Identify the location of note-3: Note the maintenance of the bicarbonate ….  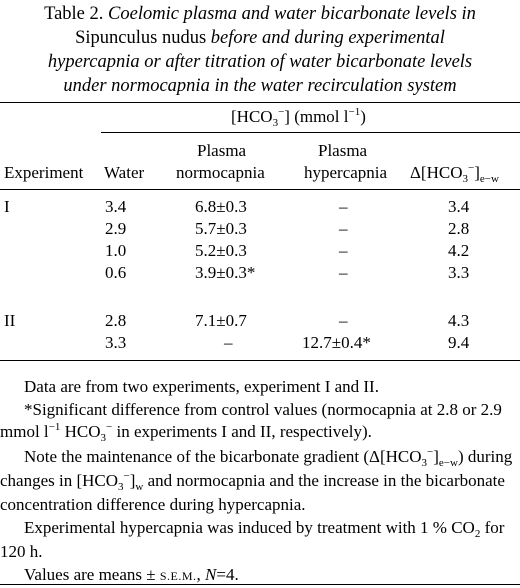
(256, 480).